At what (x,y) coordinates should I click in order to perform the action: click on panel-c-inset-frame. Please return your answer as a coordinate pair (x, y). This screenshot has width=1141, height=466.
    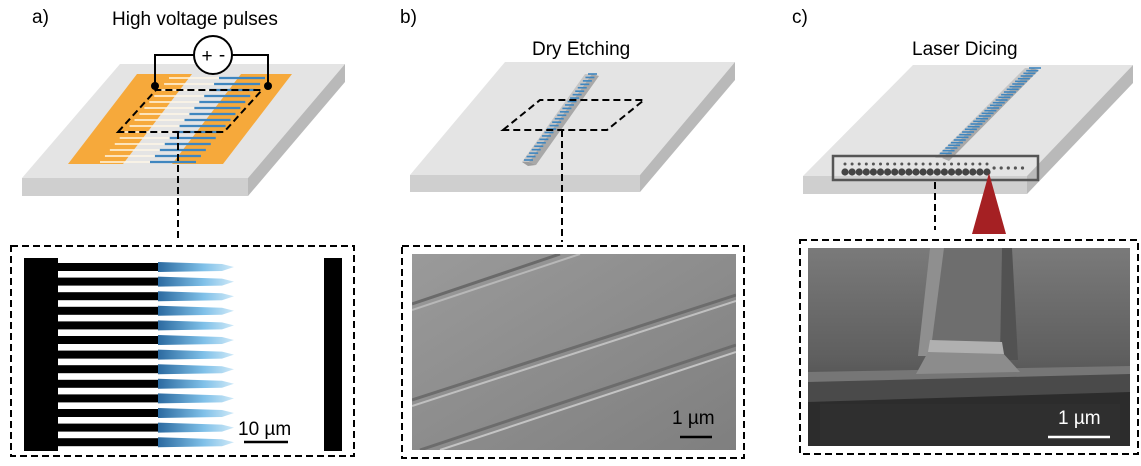
    Looking at the image, I should click on (969, 347).